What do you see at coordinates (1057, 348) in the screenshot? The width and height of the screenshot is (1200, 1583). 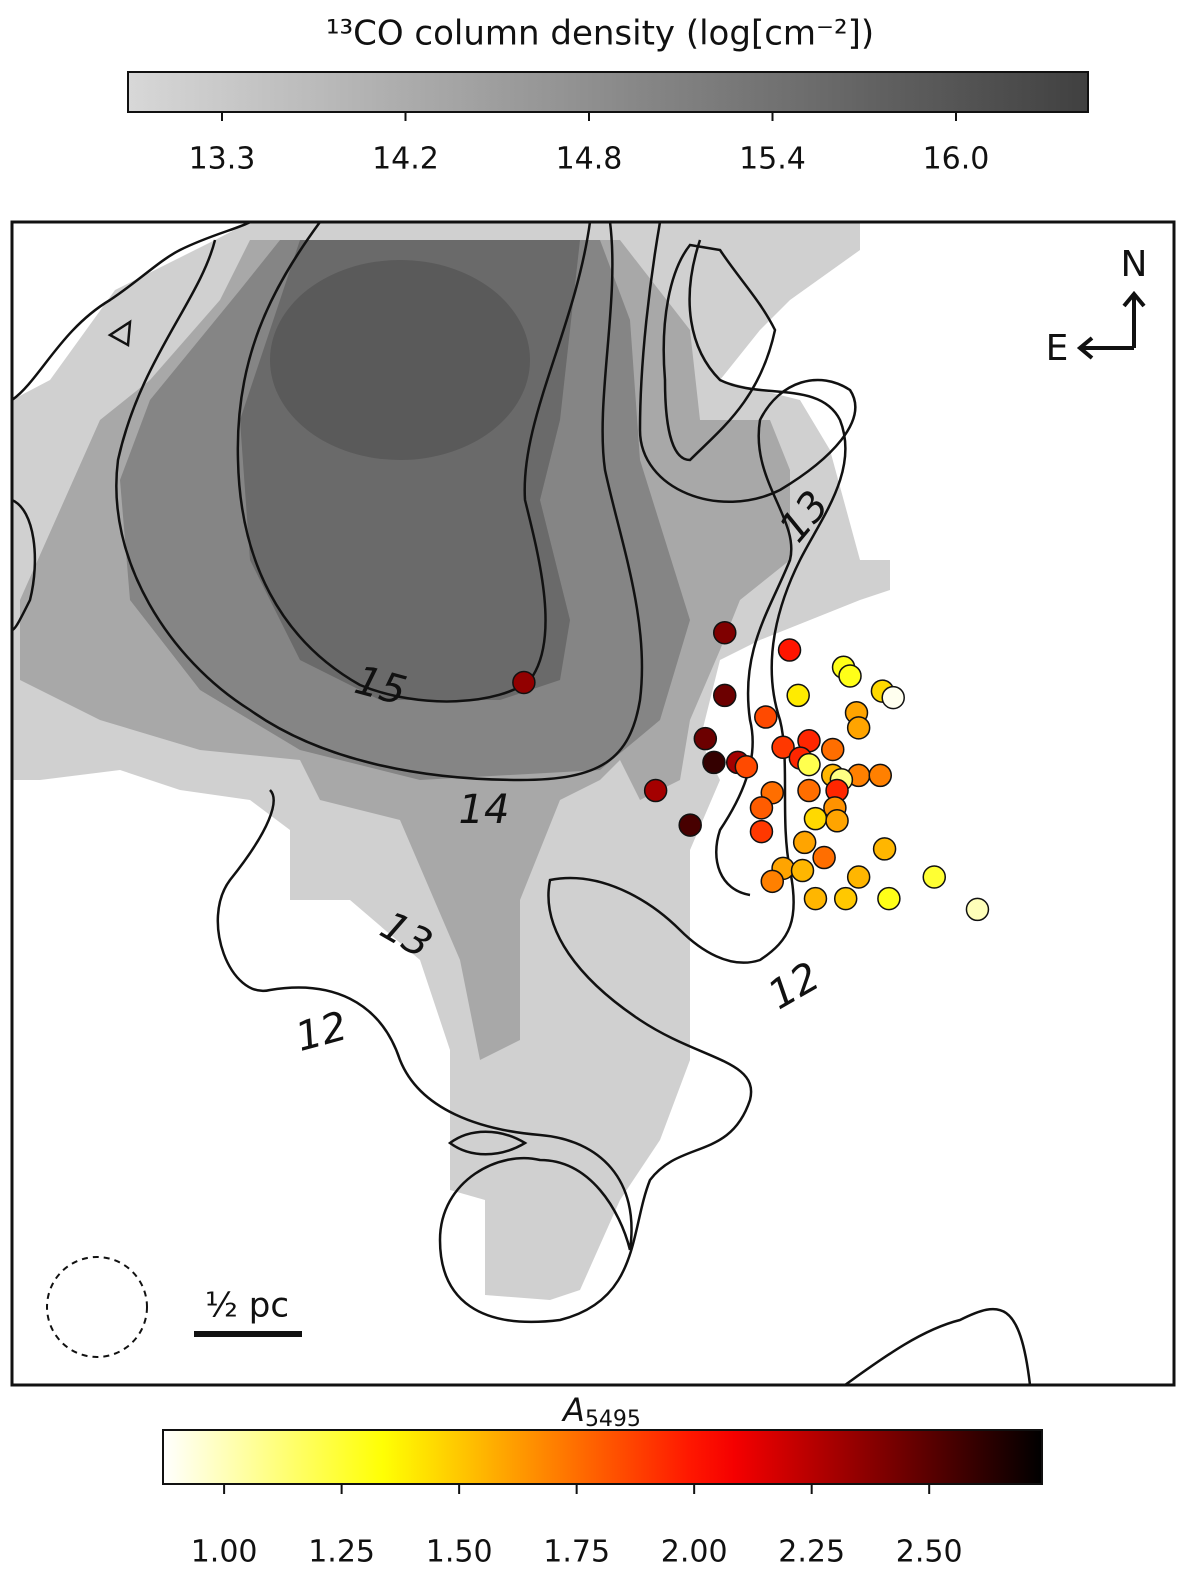 I see `compass-east: E` at bounding box center [1057, 348].